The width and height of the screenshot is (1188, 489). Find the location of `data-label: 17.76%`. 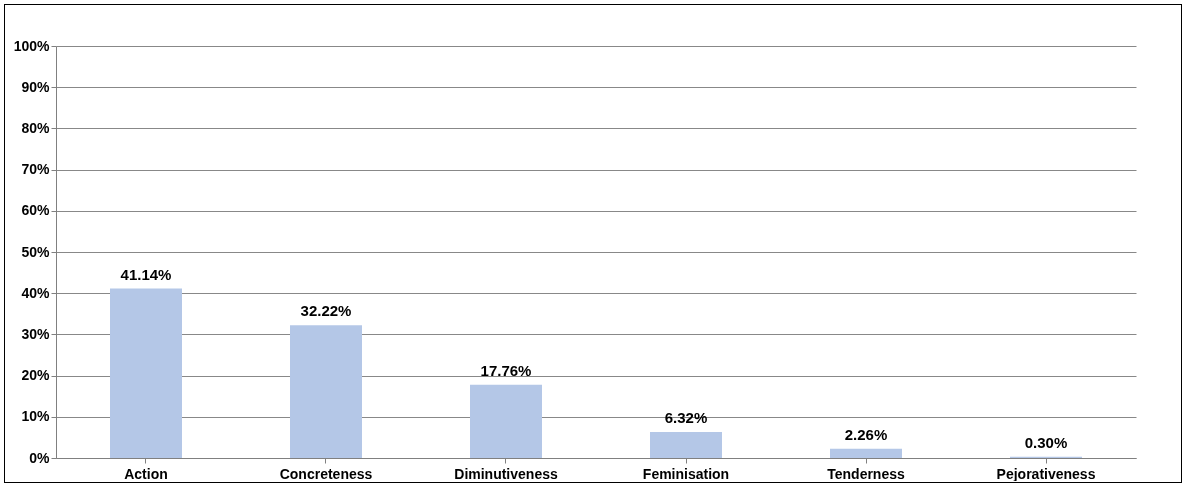

data-label: 17.76% is located at coordinates (506, 370).